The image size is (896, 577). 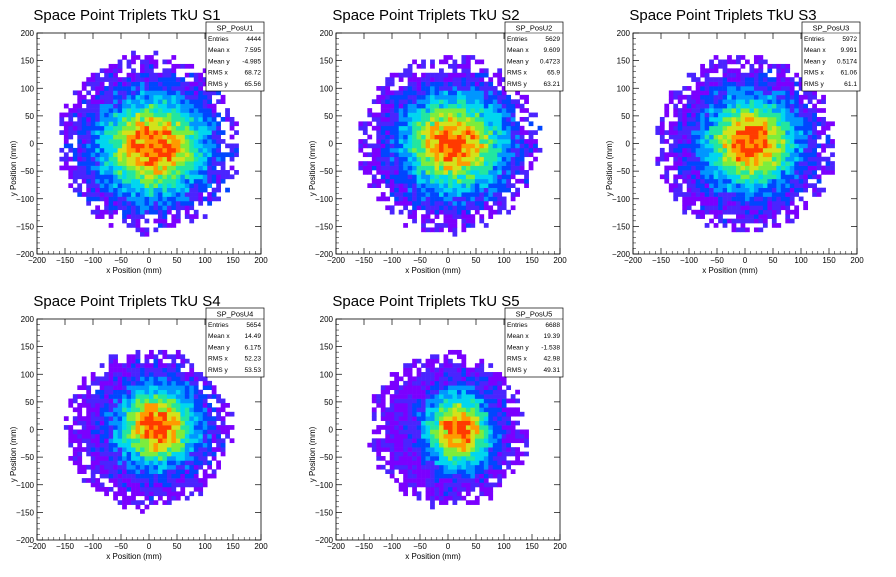 I want to click on y-tick-label: 200, so click(x=28, y=319).